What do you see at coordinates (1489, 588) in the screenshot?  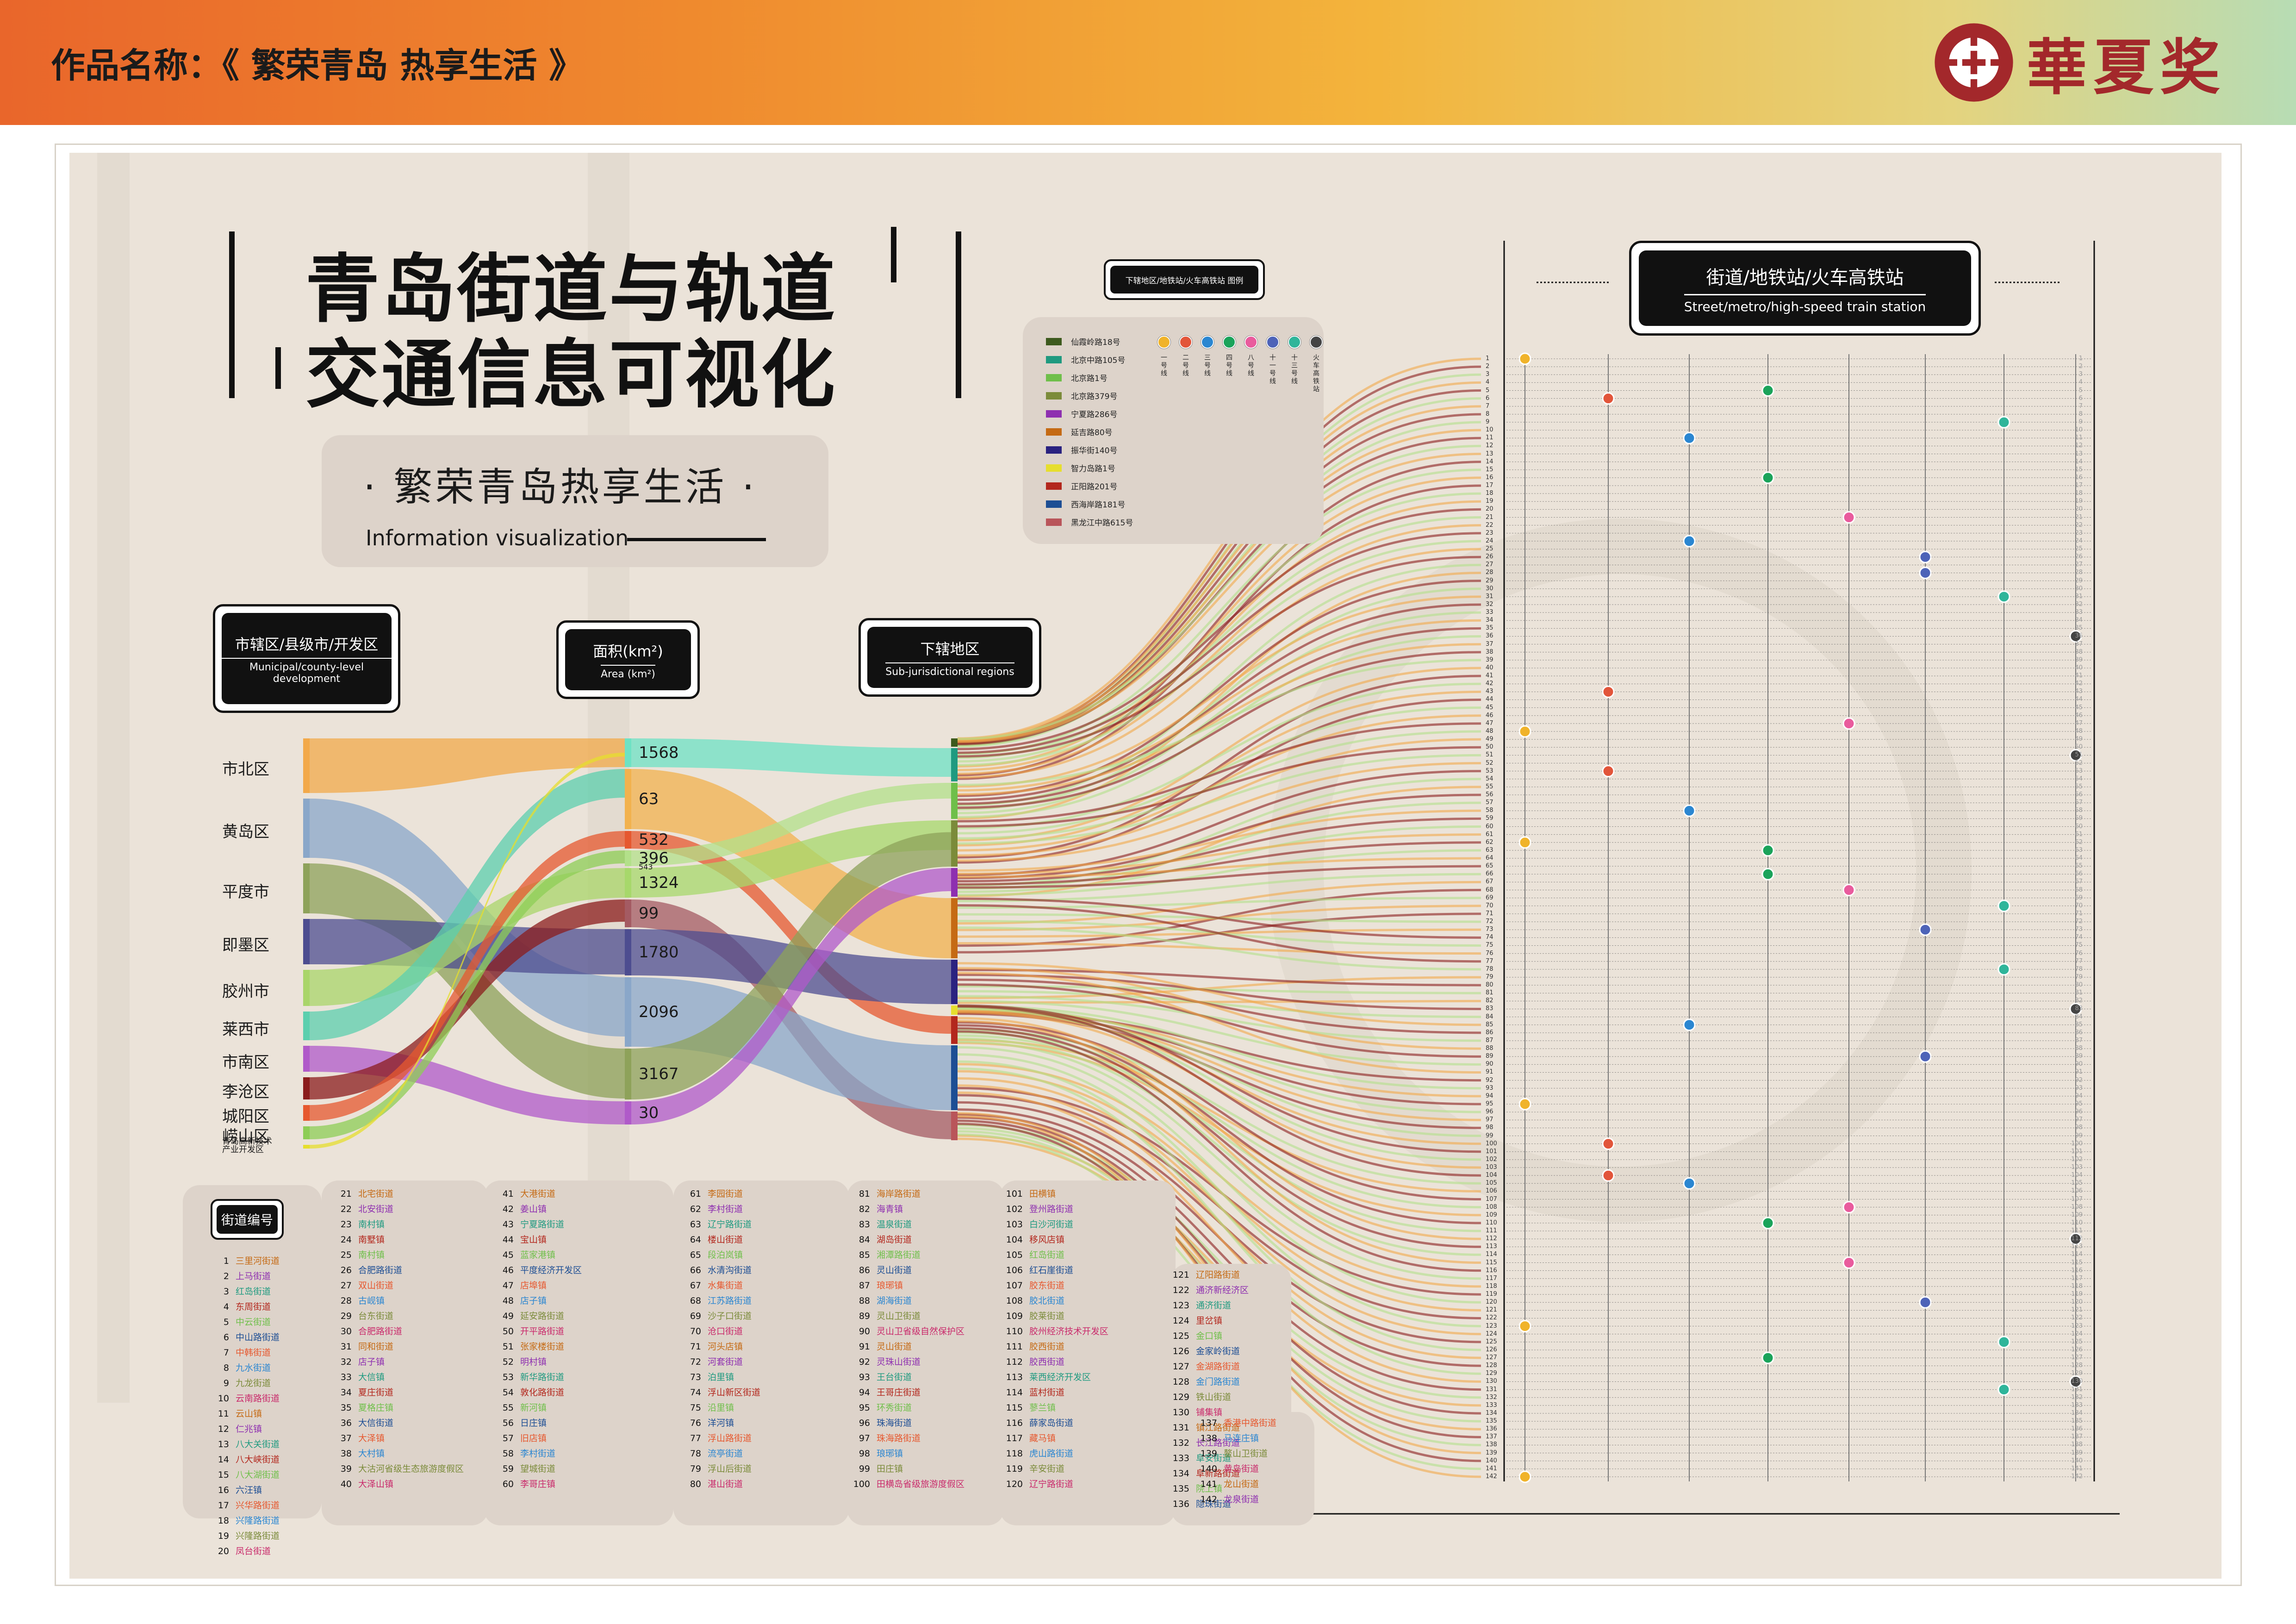 I see `station-row-number: 30` at bounding box center [1489, 588].